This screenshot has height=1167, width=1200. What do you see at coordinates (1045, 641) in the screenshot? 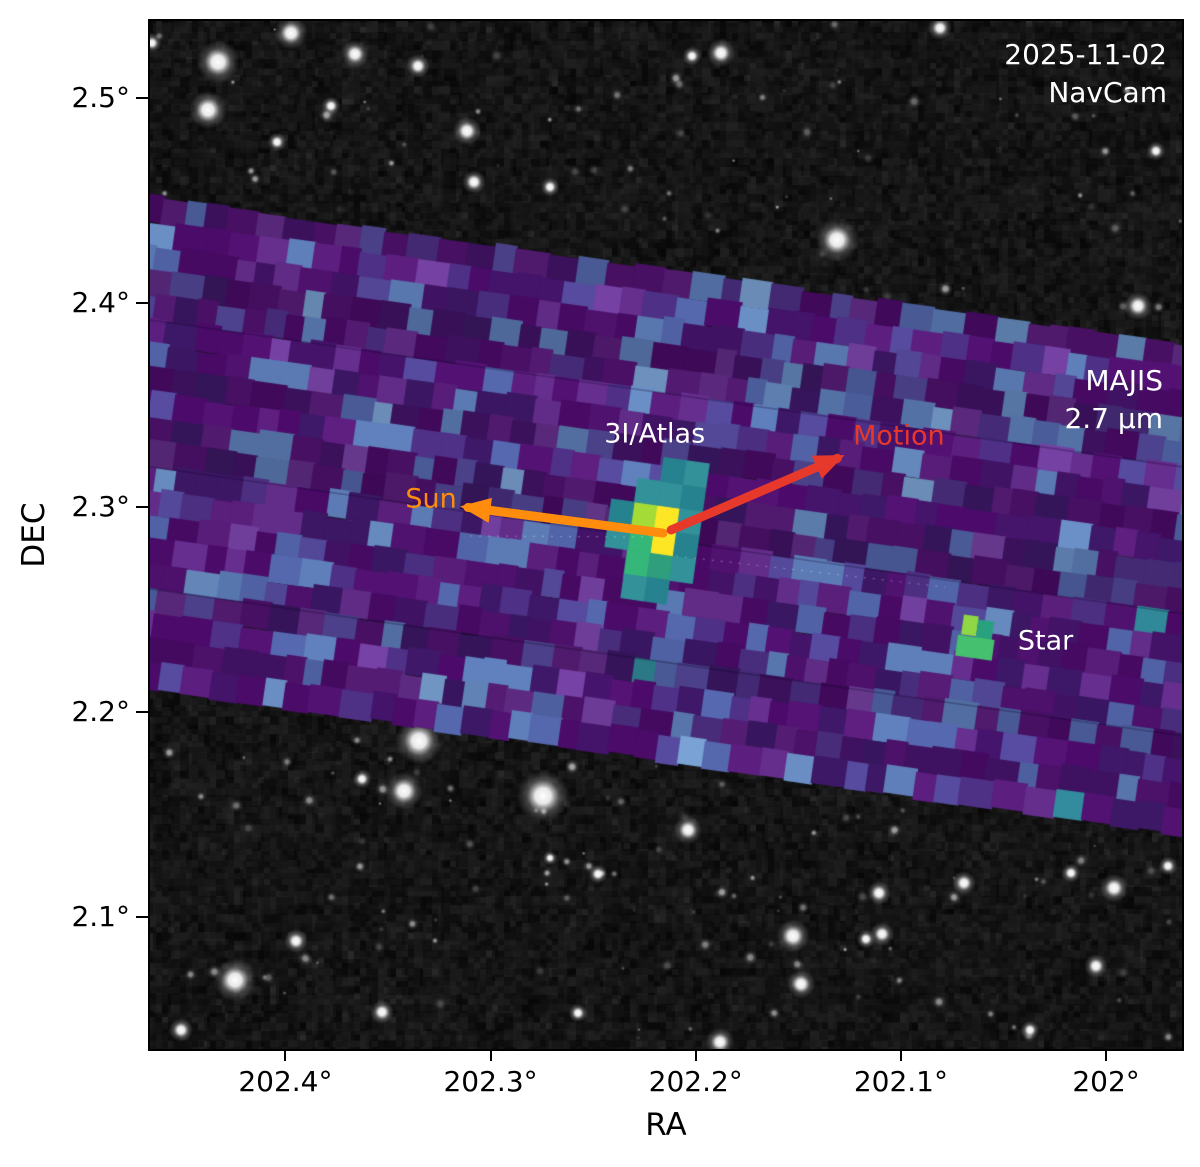
I see `star-label: Star` at bounding box center [1045, 641].